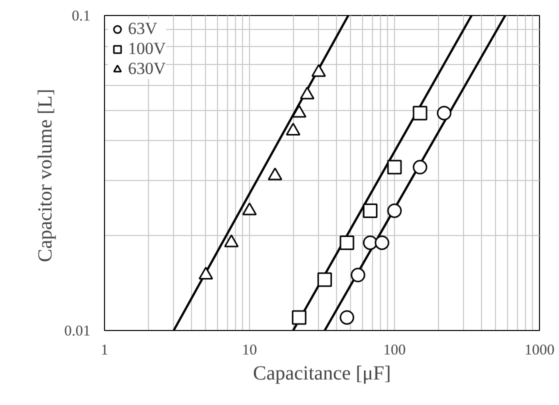  I want to click on y-tick-label: 0.01, so click(77, 332).